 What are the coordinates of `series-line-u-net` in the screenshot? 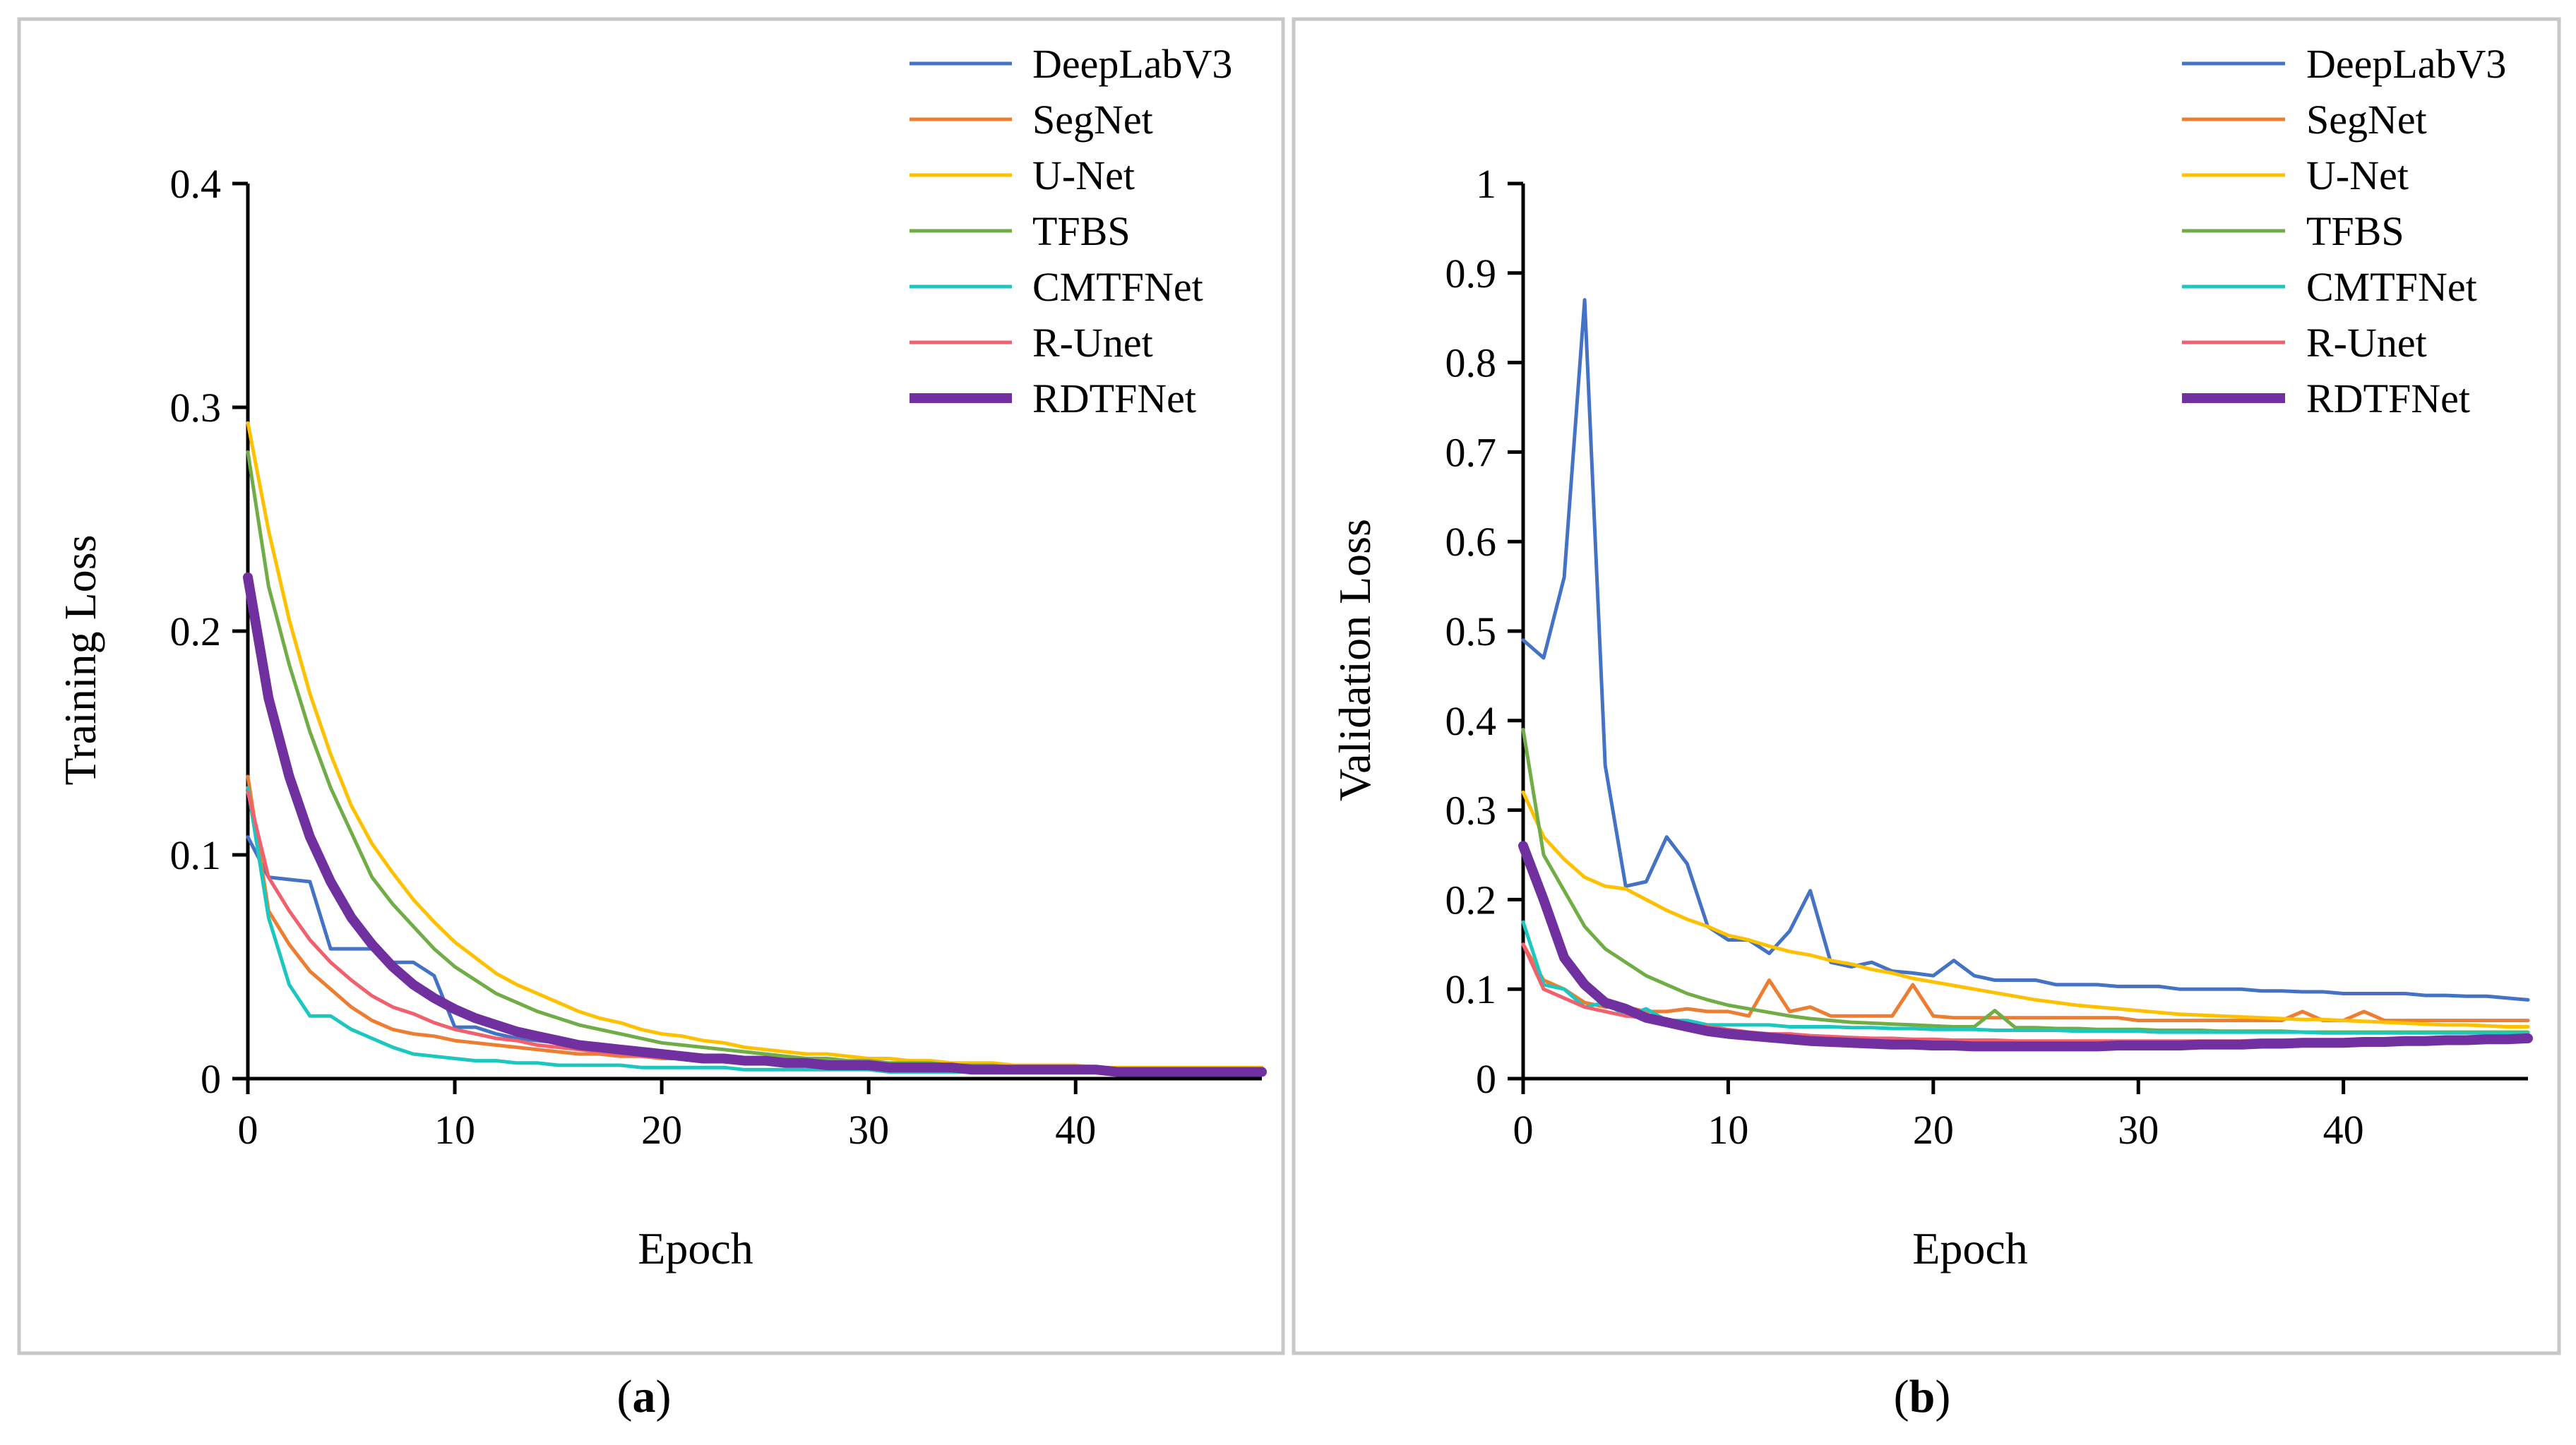 It's located at (2025, 909).